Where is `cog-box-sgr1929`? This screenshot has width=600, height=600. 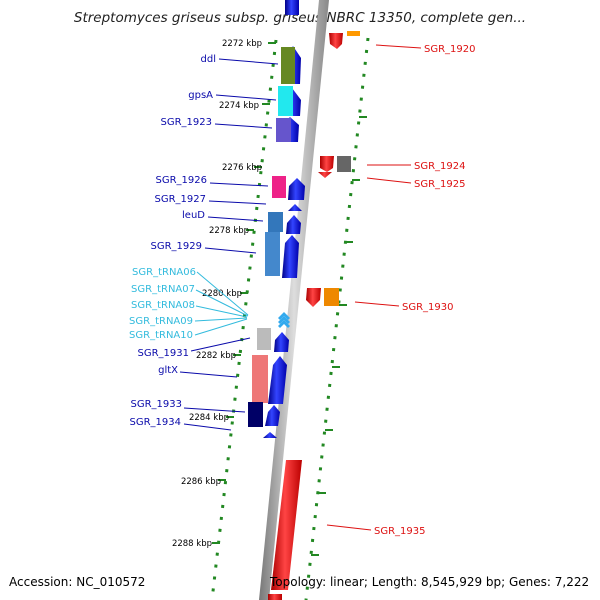
cog-box-sgr1929 is located at coordinates (272, 254).